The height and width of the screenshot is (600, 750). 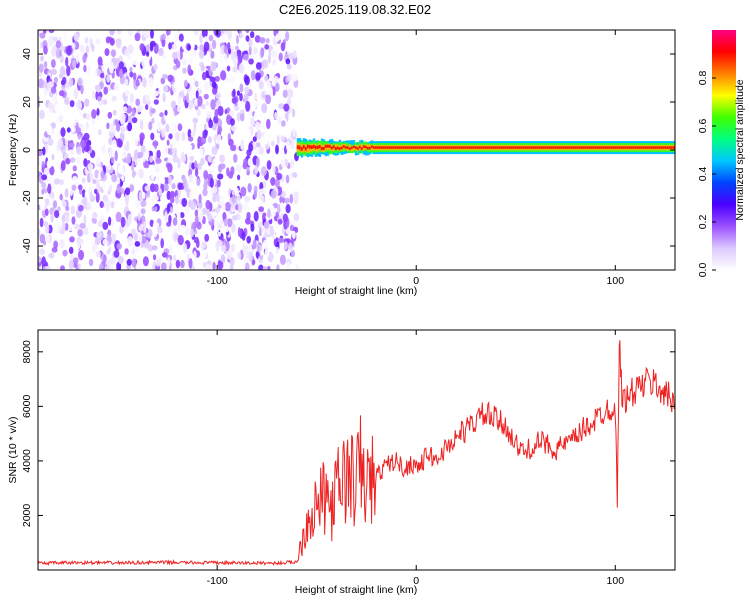 What do you see at coordinates (27, 516) in the screenshot?
I see `snr-y-tick-label: 2000` at bounding box center [27, 516].